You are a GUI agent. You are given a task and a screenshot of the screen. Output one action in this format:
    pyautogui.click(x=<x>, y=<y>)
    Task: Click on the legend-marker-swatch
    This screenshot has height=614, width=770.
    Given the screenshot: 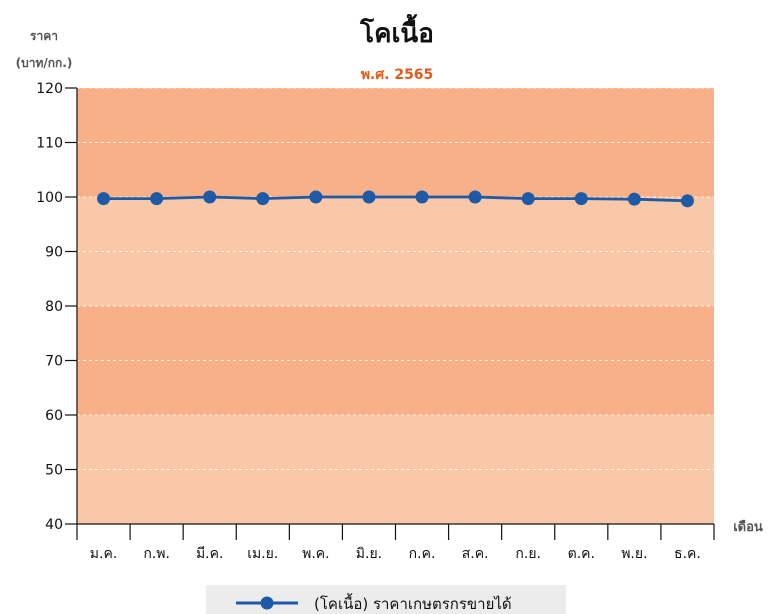 What is the action you would take?
    pyautogui.click(x=267, y=603)
    